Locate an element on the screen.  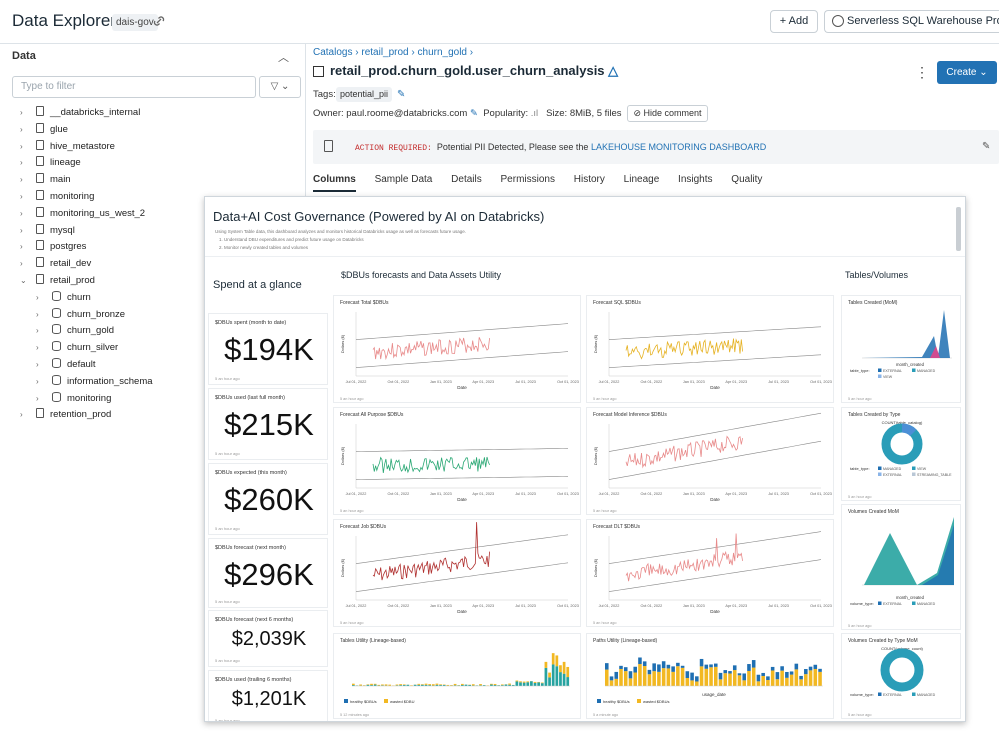
catalog-icon is located at coordinates (40, 211).